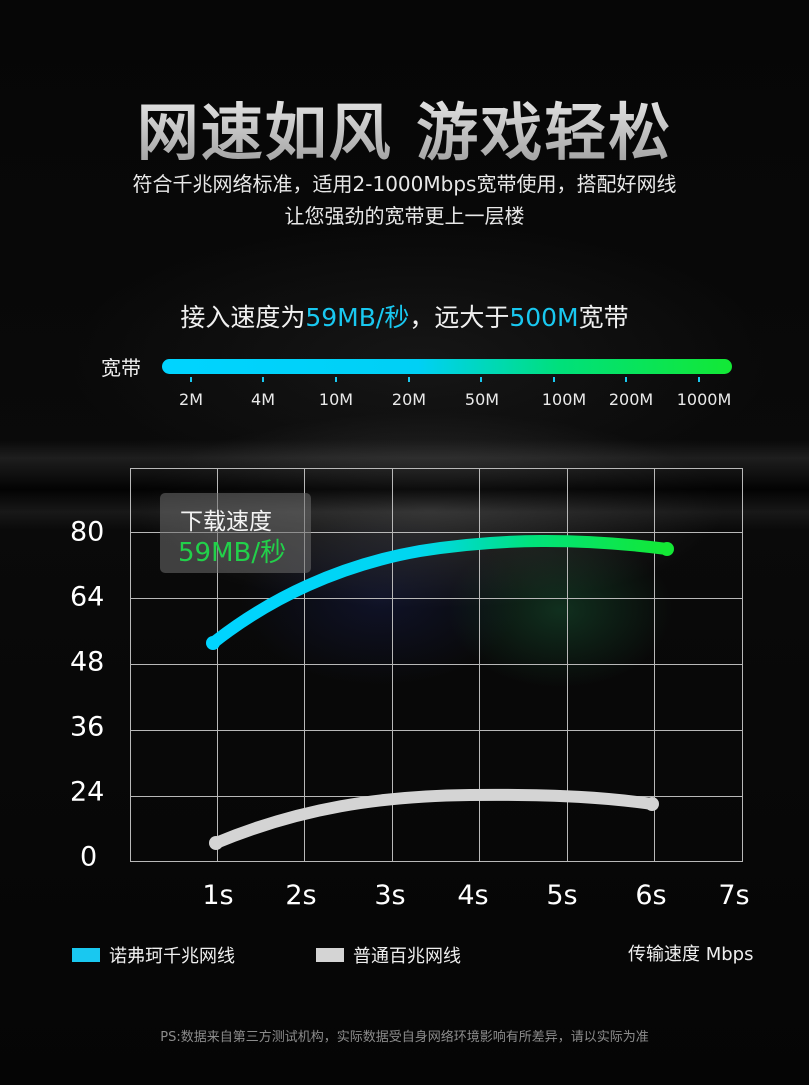  Describe the element at coordinates (232, 553) in the screenshot. I see `tooltip-value: 59MB/秒` at that location.